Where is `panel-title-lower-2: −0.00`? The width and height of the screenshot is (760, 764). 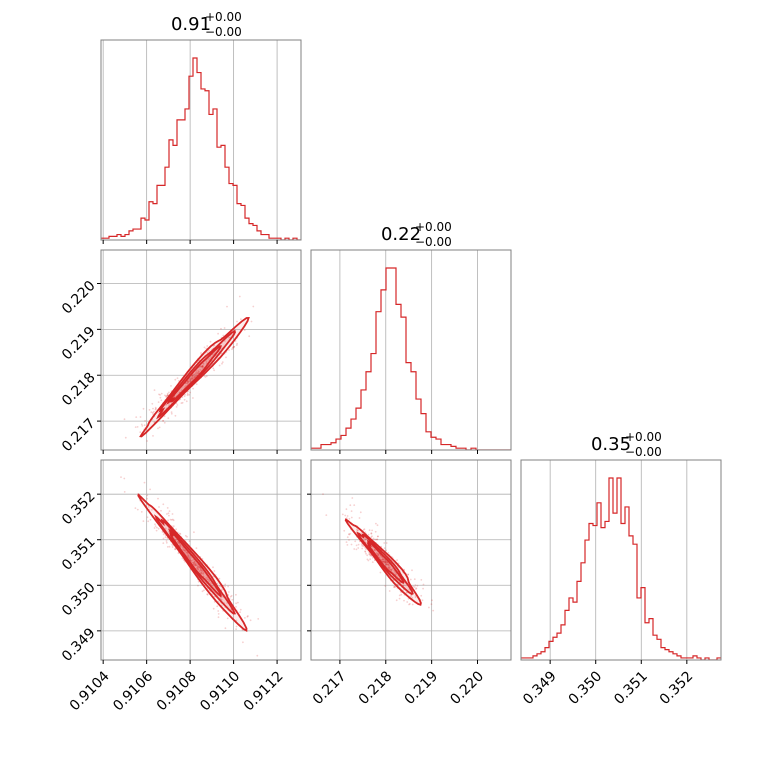 panel-title-lower-2: −0.00 is located at coordinates (643, 452).